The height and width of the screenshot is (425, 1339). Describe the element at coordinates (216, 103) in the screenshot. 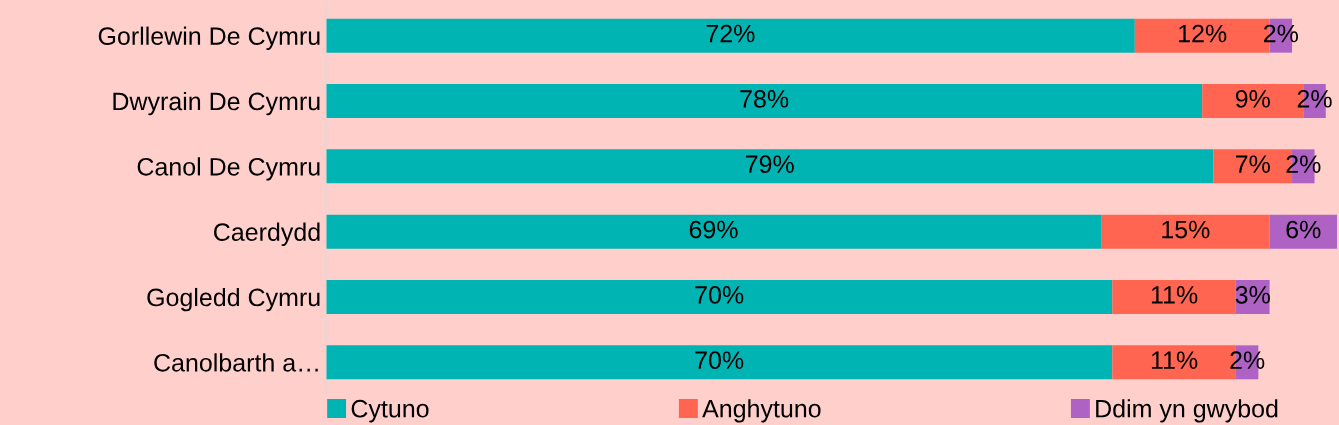

I see `y-tick-label: Dwyrain De Cymru` at that location.